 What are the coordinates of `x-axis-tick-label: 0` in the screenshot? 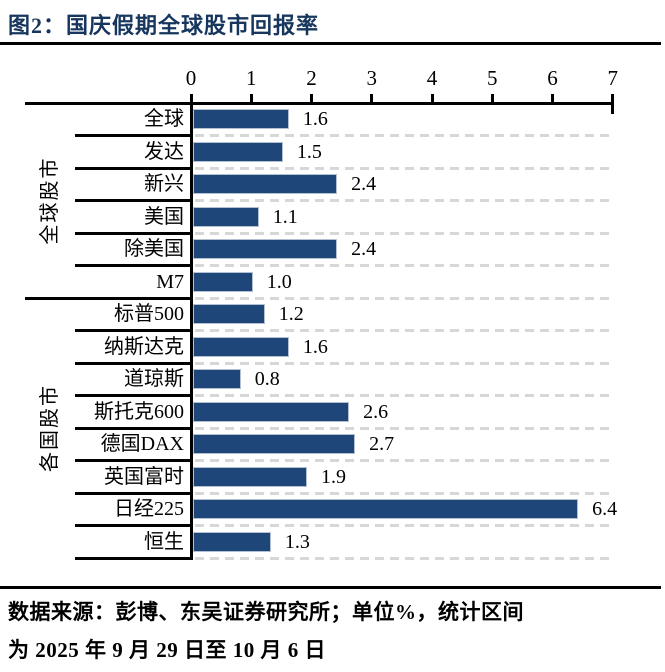 It's located at (191, 78).